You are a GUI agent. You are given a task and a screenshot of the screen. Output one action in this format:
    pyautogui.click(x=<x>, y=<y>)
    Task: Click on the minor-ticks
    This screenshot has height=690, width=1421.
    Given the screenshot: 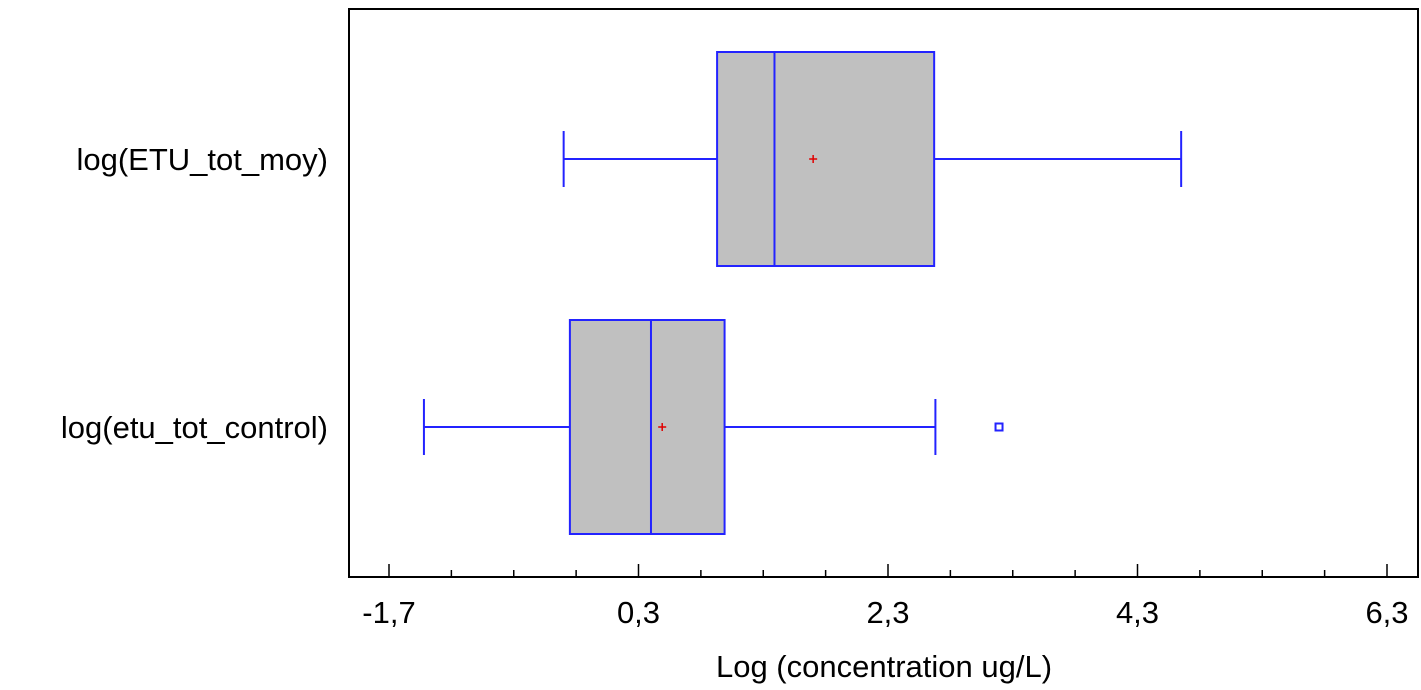 What is the action you would take?
    pyautogui.click(x=888, y=573)
    